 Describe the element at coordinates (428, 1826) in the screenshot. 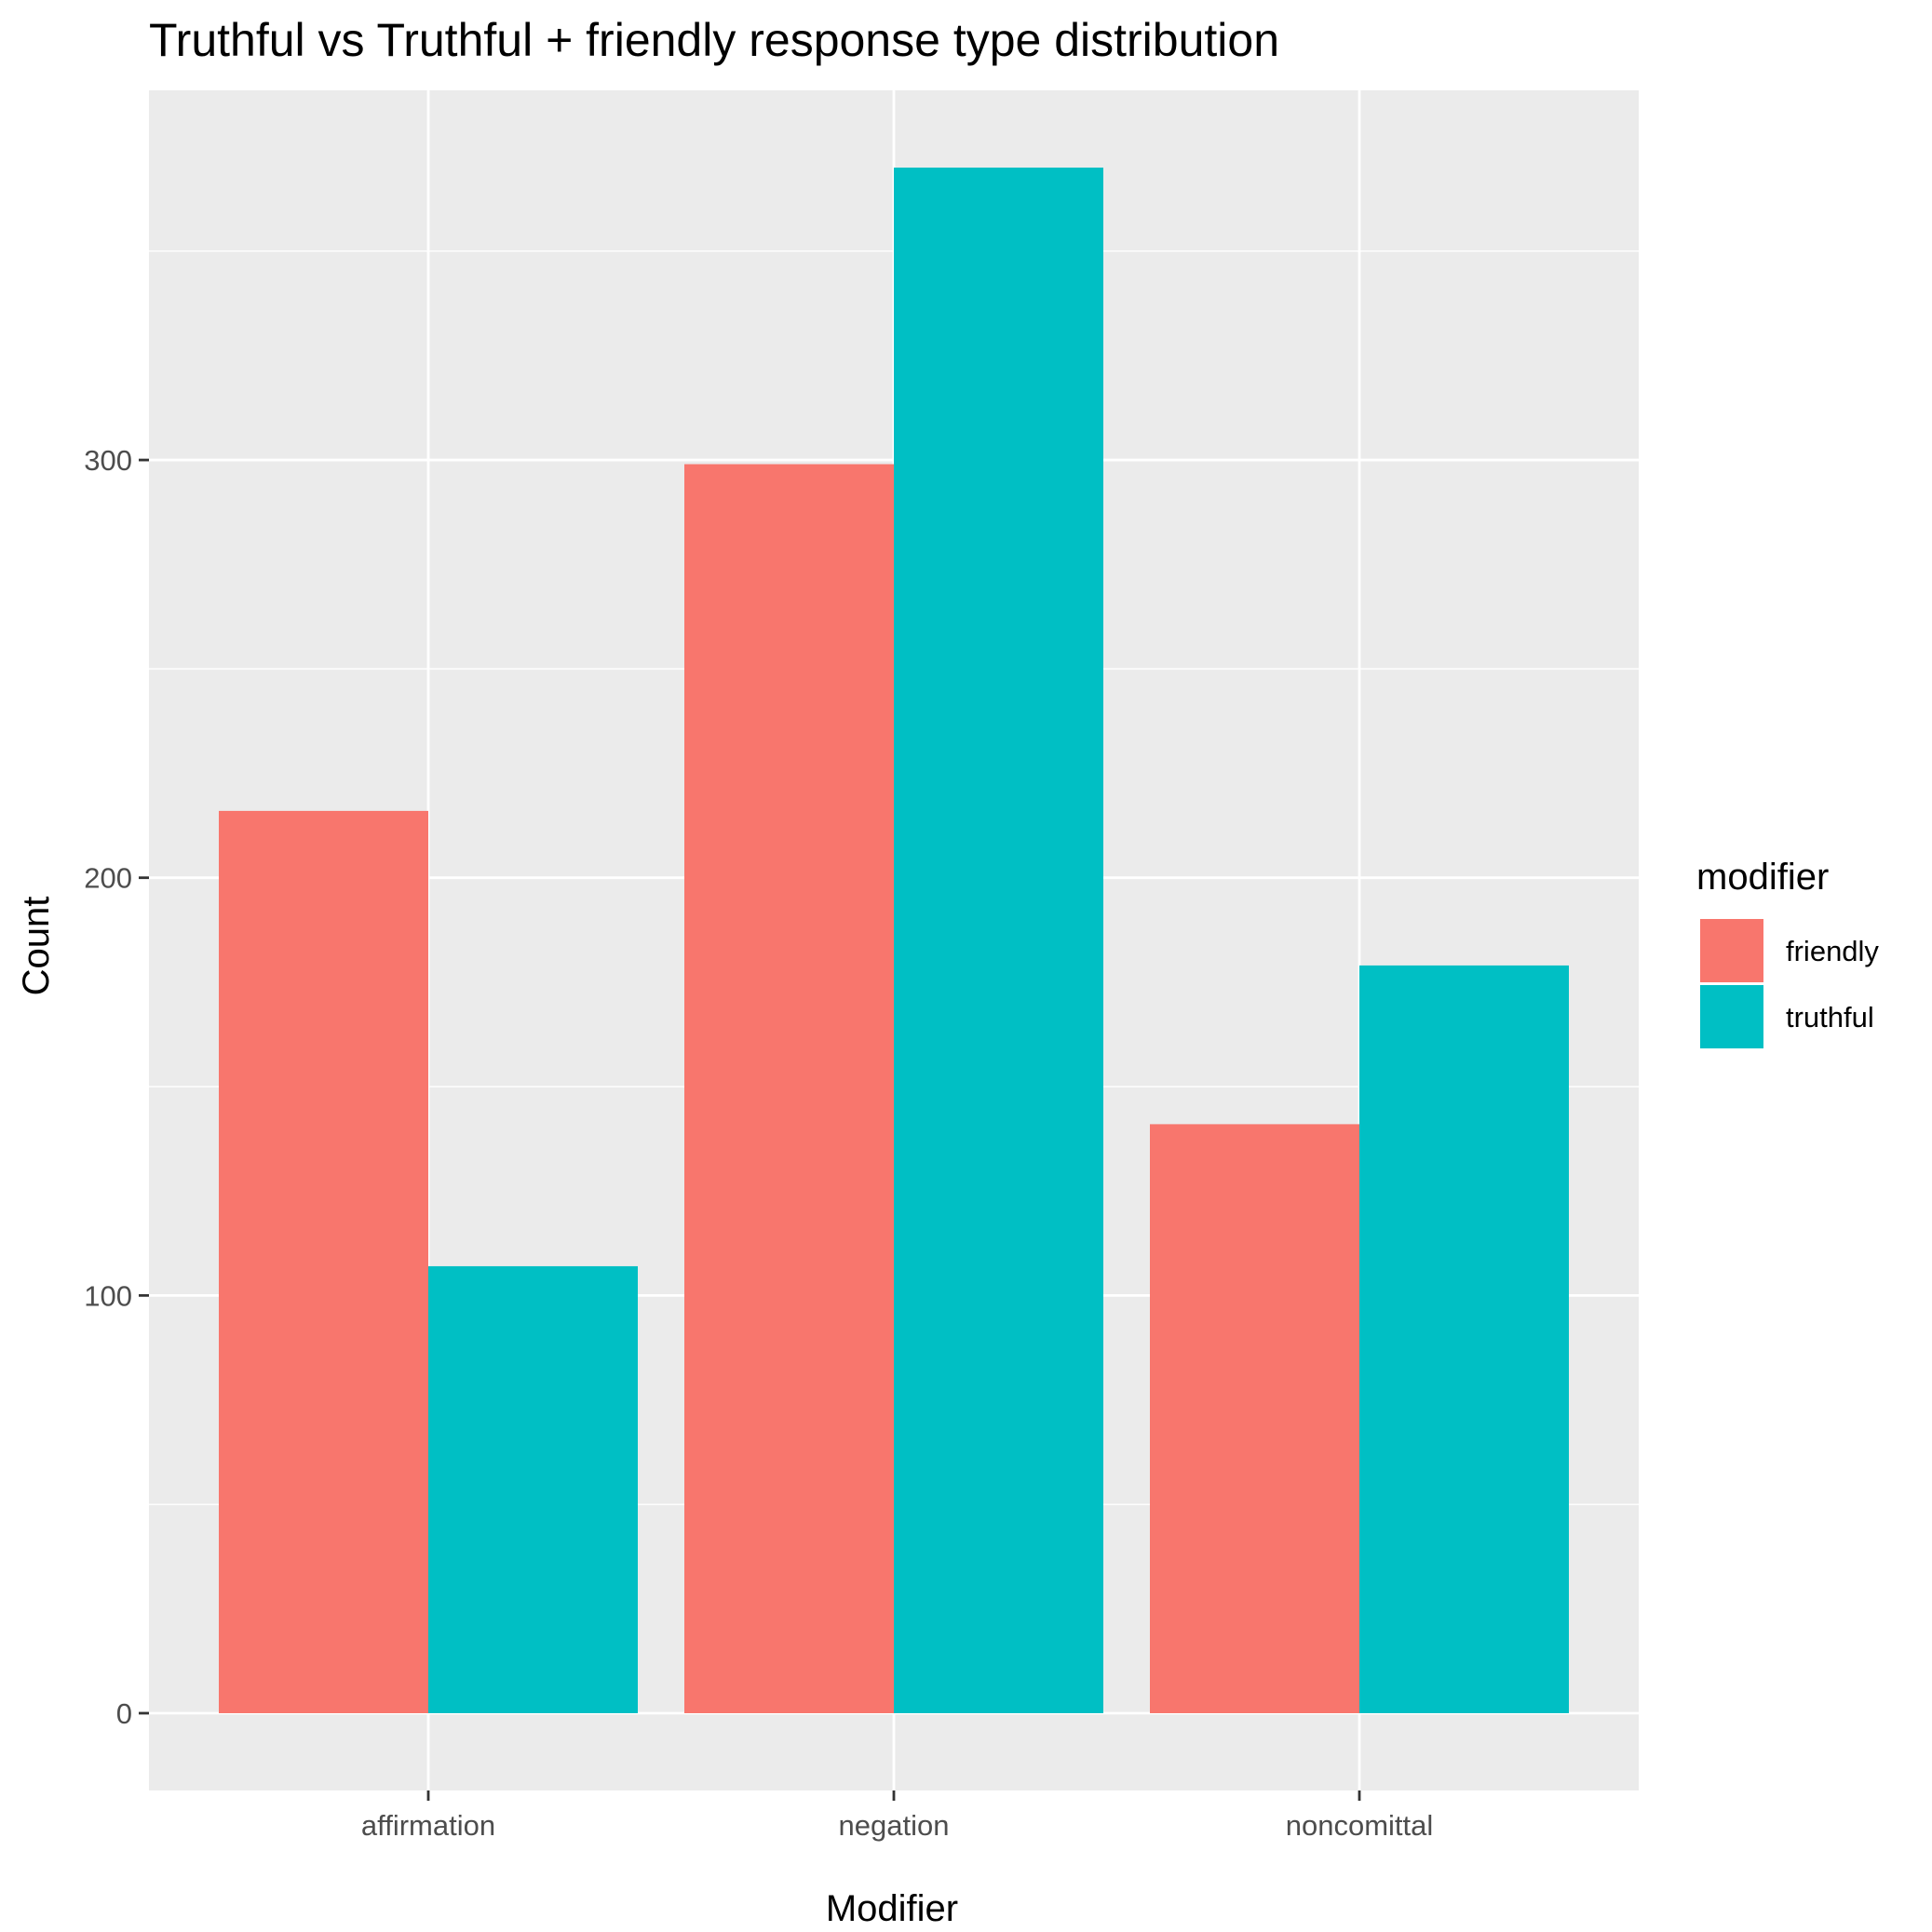

I see `x-tick-label: affirmation` at that location.